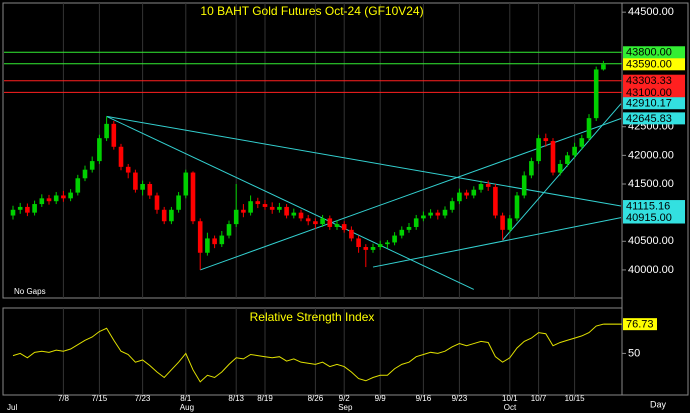  Describe the element at coordinates (510, 407) in the screenshot. I see `month-label: Oct` at that location.